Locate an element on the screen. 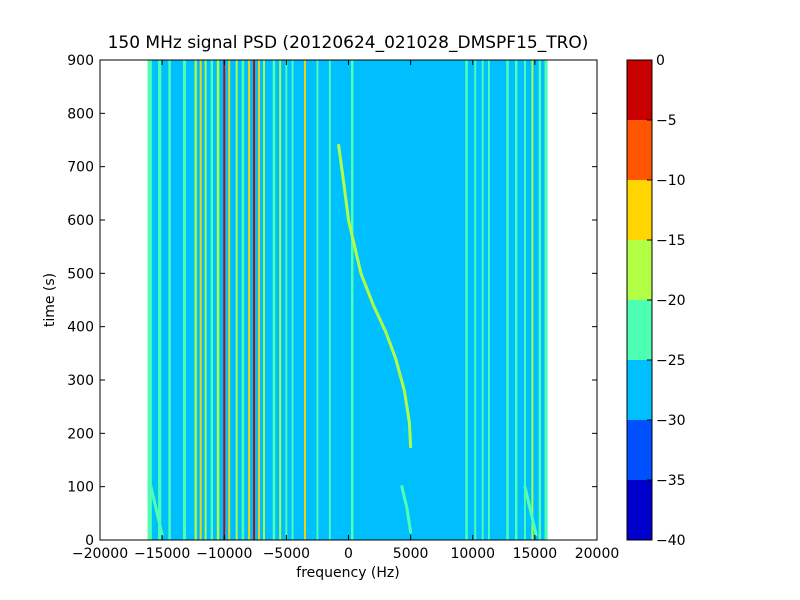 The height and width of the screenshot is (600, 800). x-tick-label: −5000 is located at coordinates (286, 554).